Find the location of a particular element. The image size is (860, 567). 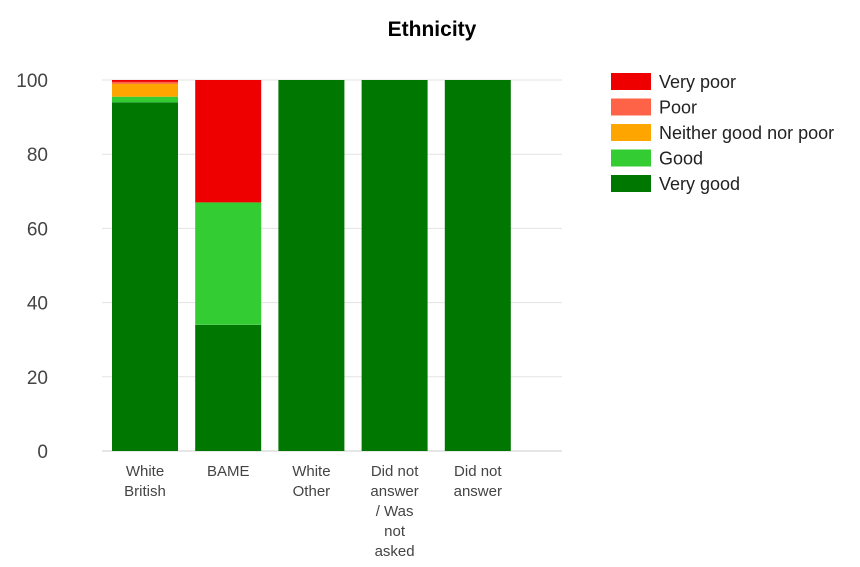

x-tick-label-3: Did not answer / Was not asked is located at coordinates (394, 511).